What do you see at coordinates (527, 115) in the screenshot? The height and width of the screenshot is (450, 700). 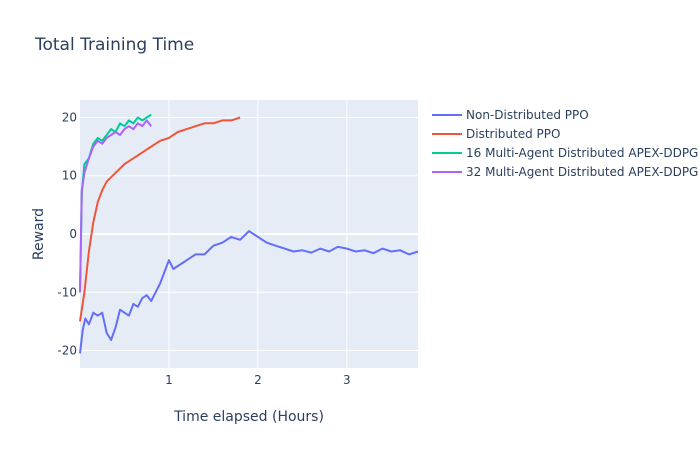 I see `legend-label: Non-Distributed PPO` at bounding box center [527, 115].